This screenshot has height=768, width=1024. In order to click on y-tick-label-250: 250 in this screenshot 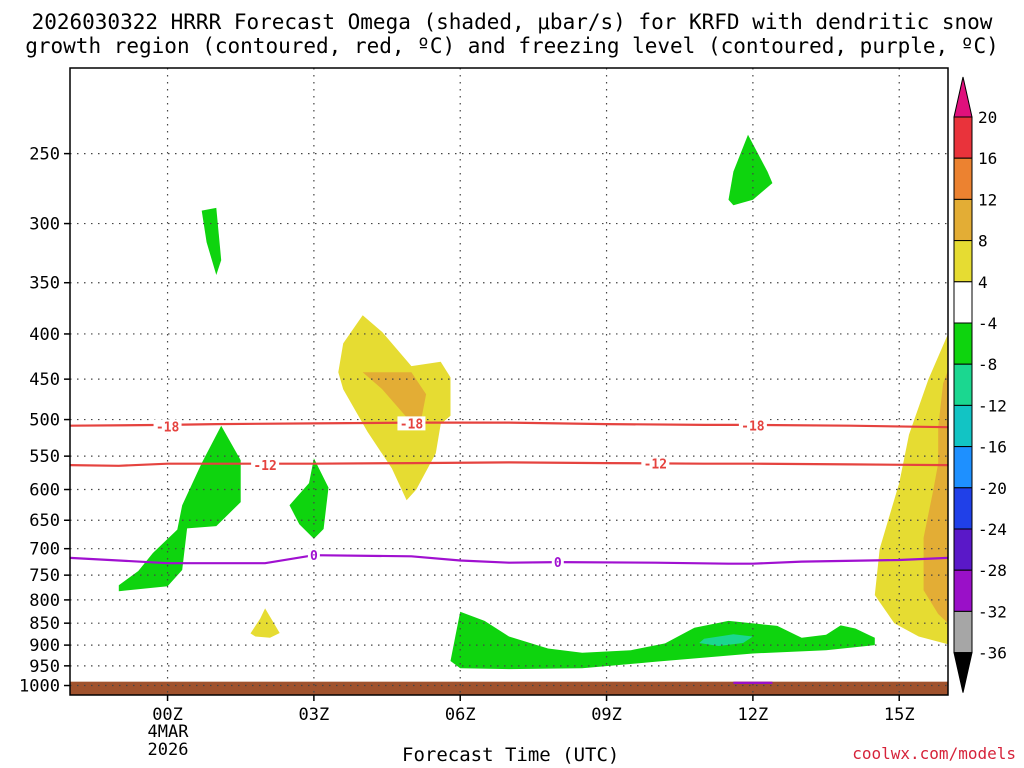, I will do `click(44, 155)`.